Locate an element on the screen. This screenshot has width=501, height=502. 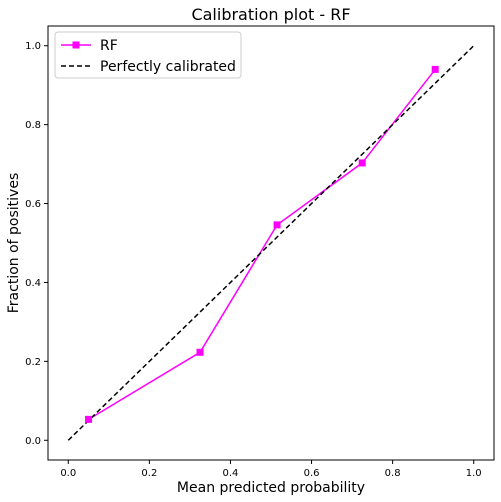
x-tick-label: 1.0 is located at coordinates (474, 473).